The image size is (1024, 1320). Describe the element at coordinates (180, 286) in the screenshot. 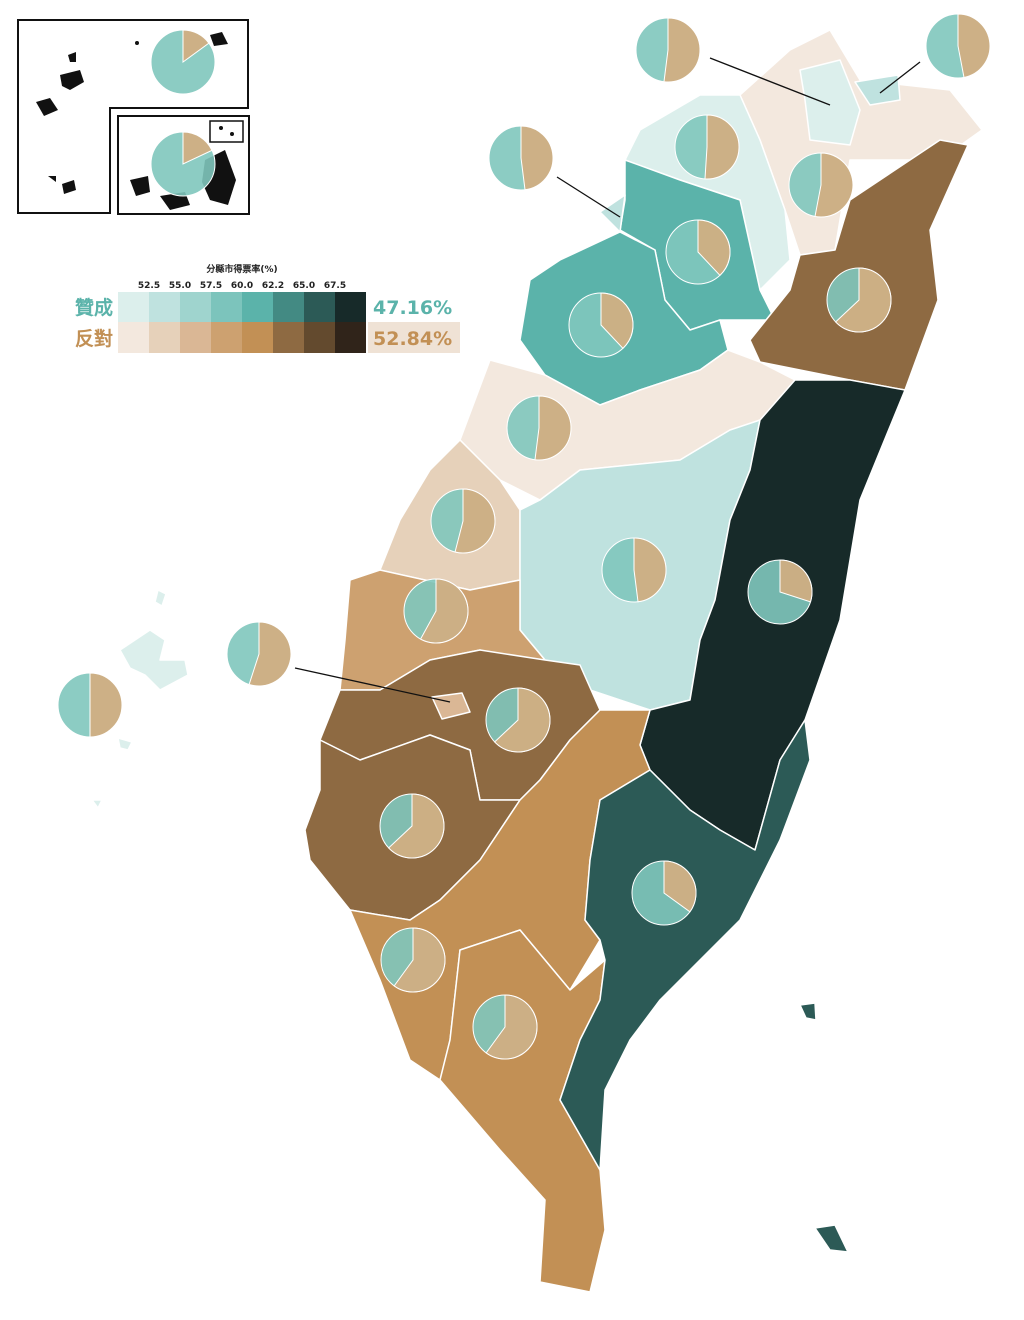

I see `legend-tick: 55.0` at that location.